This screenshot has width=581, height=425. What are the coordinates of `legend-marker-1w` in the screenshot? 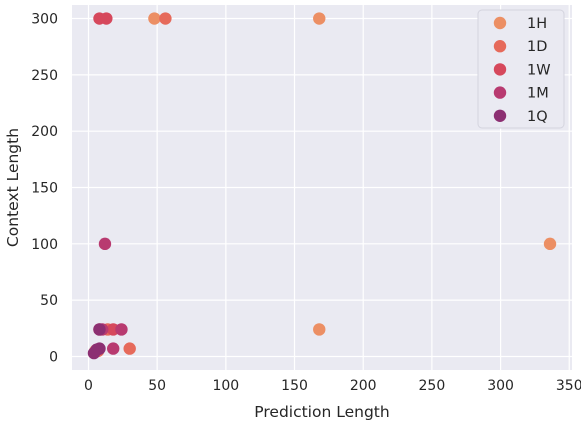 It's located at (500, 69).